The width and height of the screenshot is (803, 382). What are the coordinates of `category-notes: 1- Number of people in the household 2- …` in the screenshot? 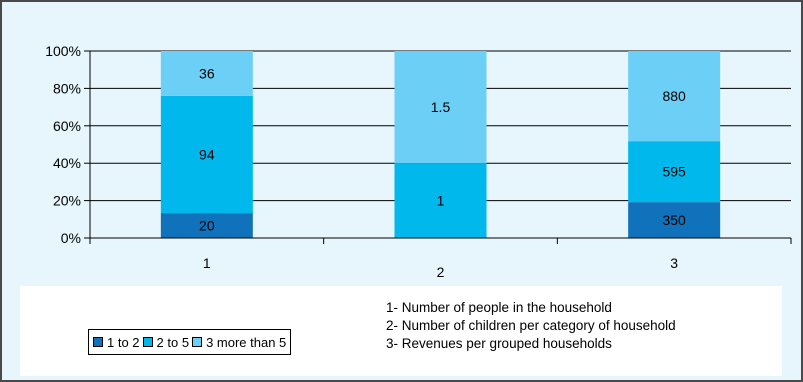 It's located at (531, 326).